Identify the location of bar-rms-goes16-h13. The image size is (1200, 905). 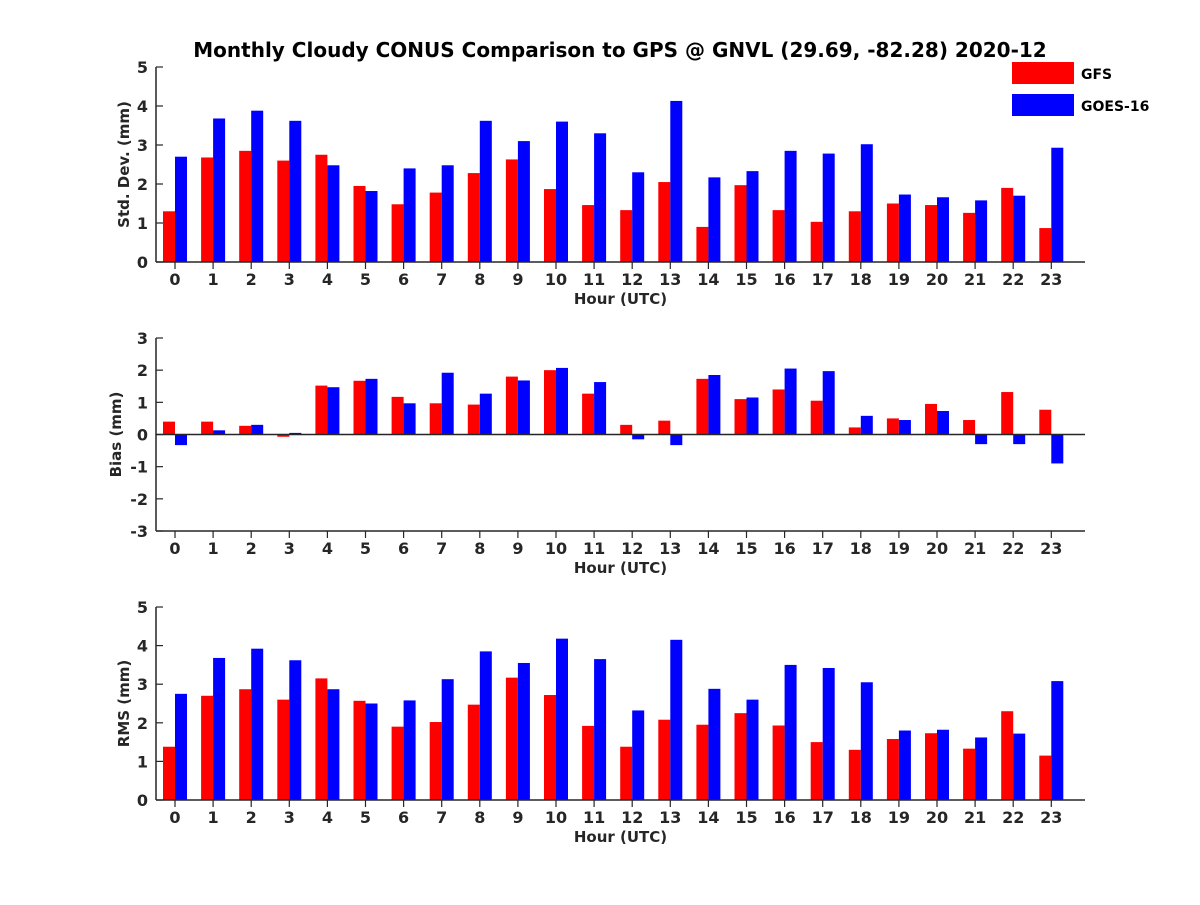
(676, 719).